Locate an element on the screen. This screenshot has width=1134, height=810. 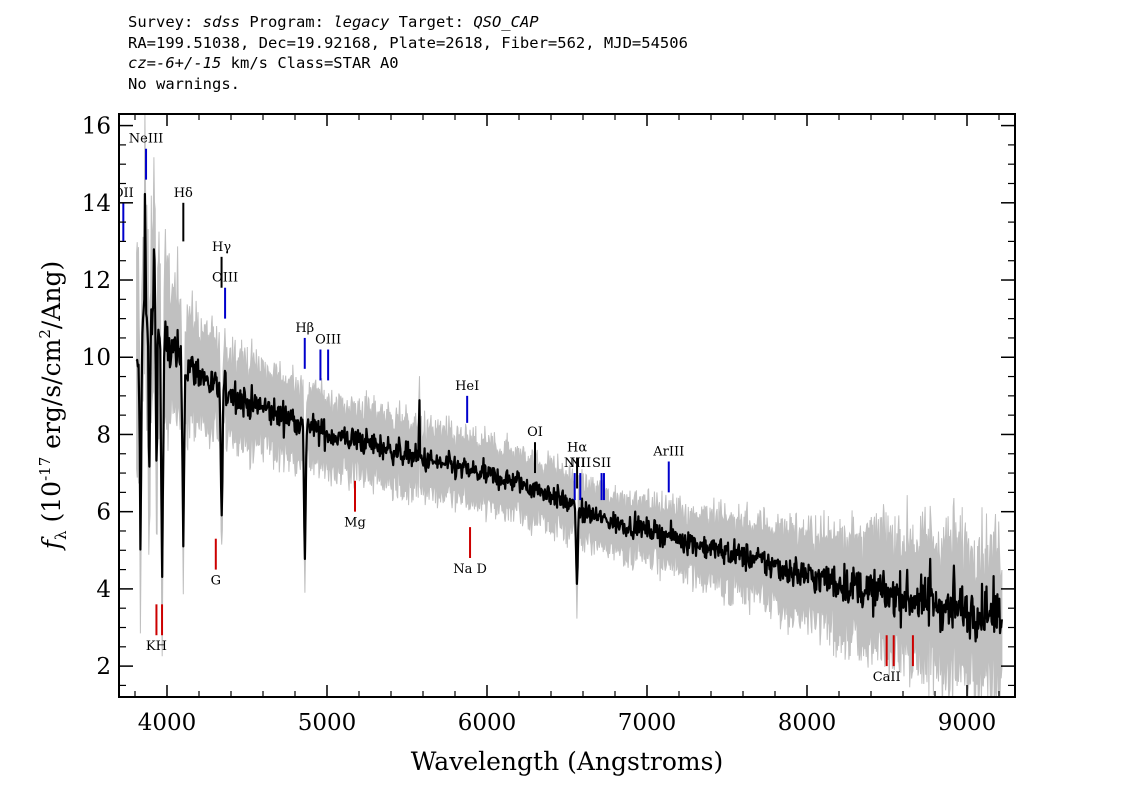
y-axis-title: fλ (10-17 erg/s/cm2/Ang) is located at coordinates (53, 406).